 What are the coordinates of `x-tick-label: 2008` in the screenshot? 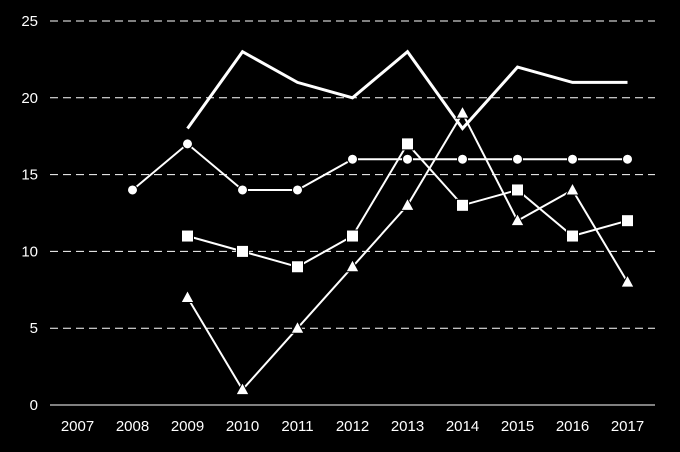 It's located at (132, 426).